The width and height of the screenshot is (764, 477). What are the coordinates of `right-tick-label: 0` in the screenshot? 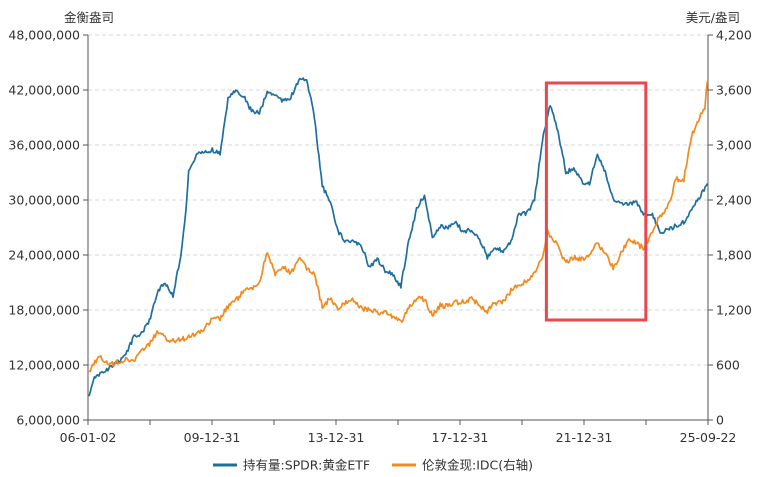 It's located at (720, 420).